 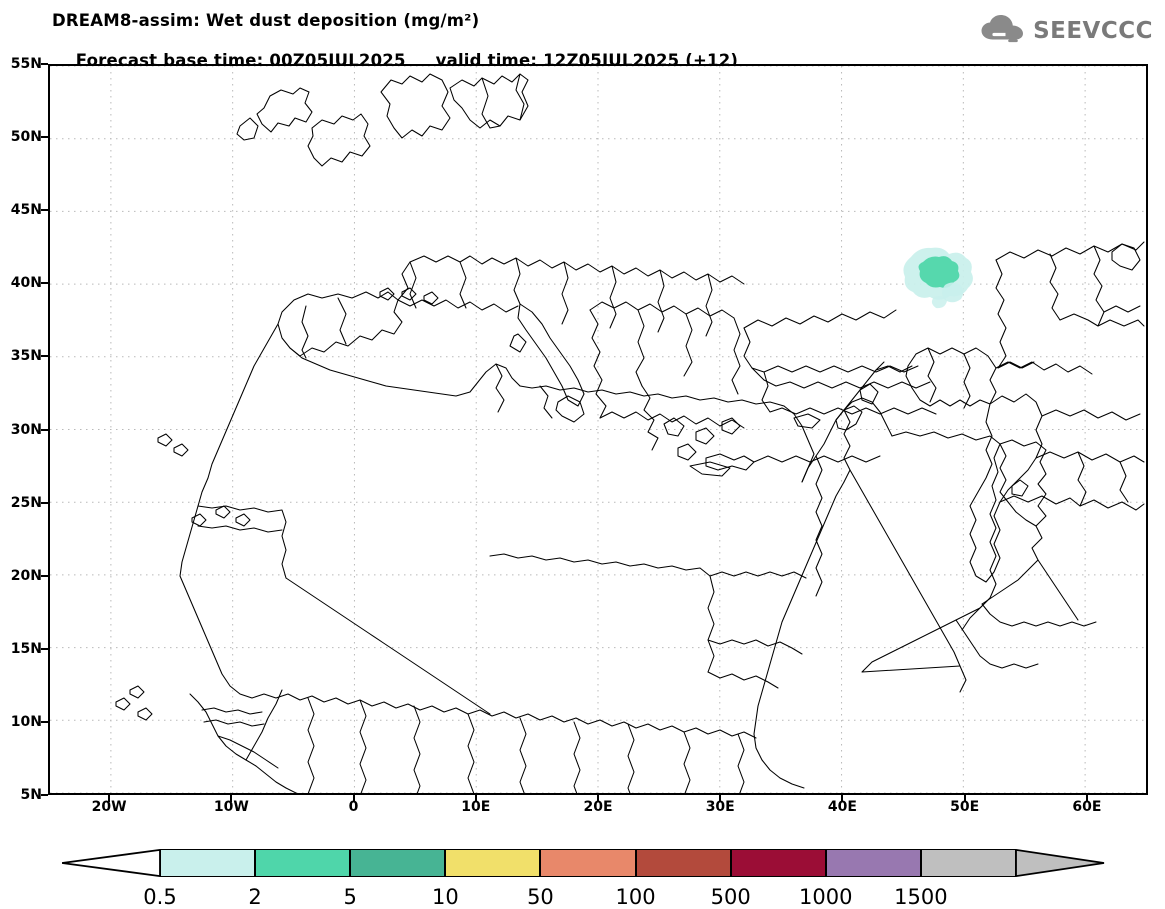 I want to click on y-axis-tick-label: 25N, so click(x=26, y=502).